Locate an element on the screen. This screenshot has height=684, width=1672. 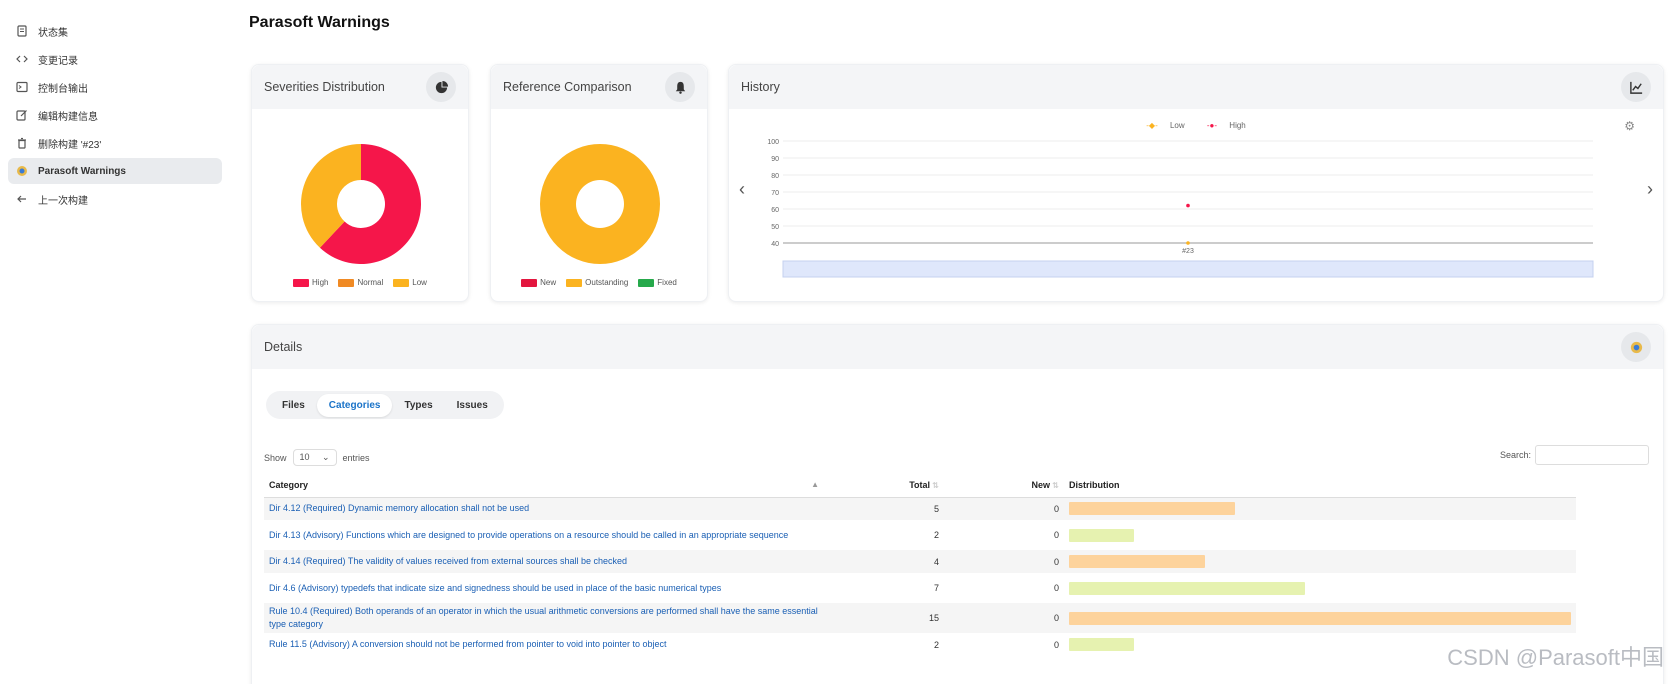
y-tick-label: 90 is located at coordinates (775, 159).